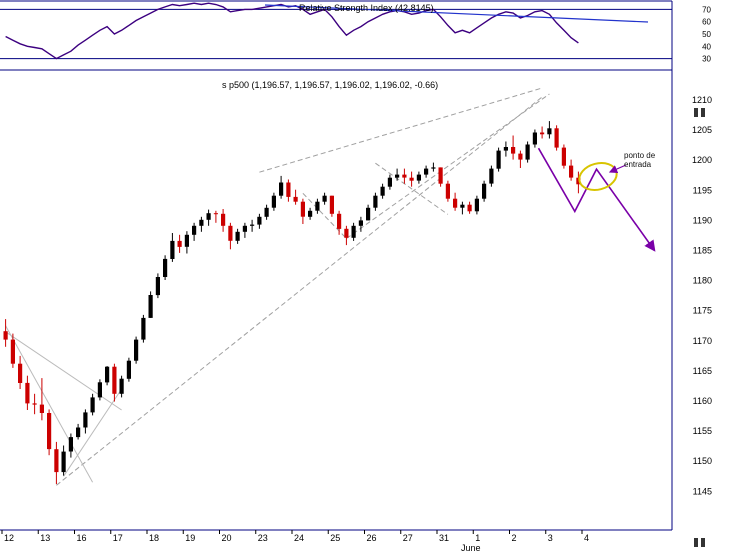  Describe the element at coordinates (702, 190) in the screenshot. I see `price-axis-label: 1195` at that location.